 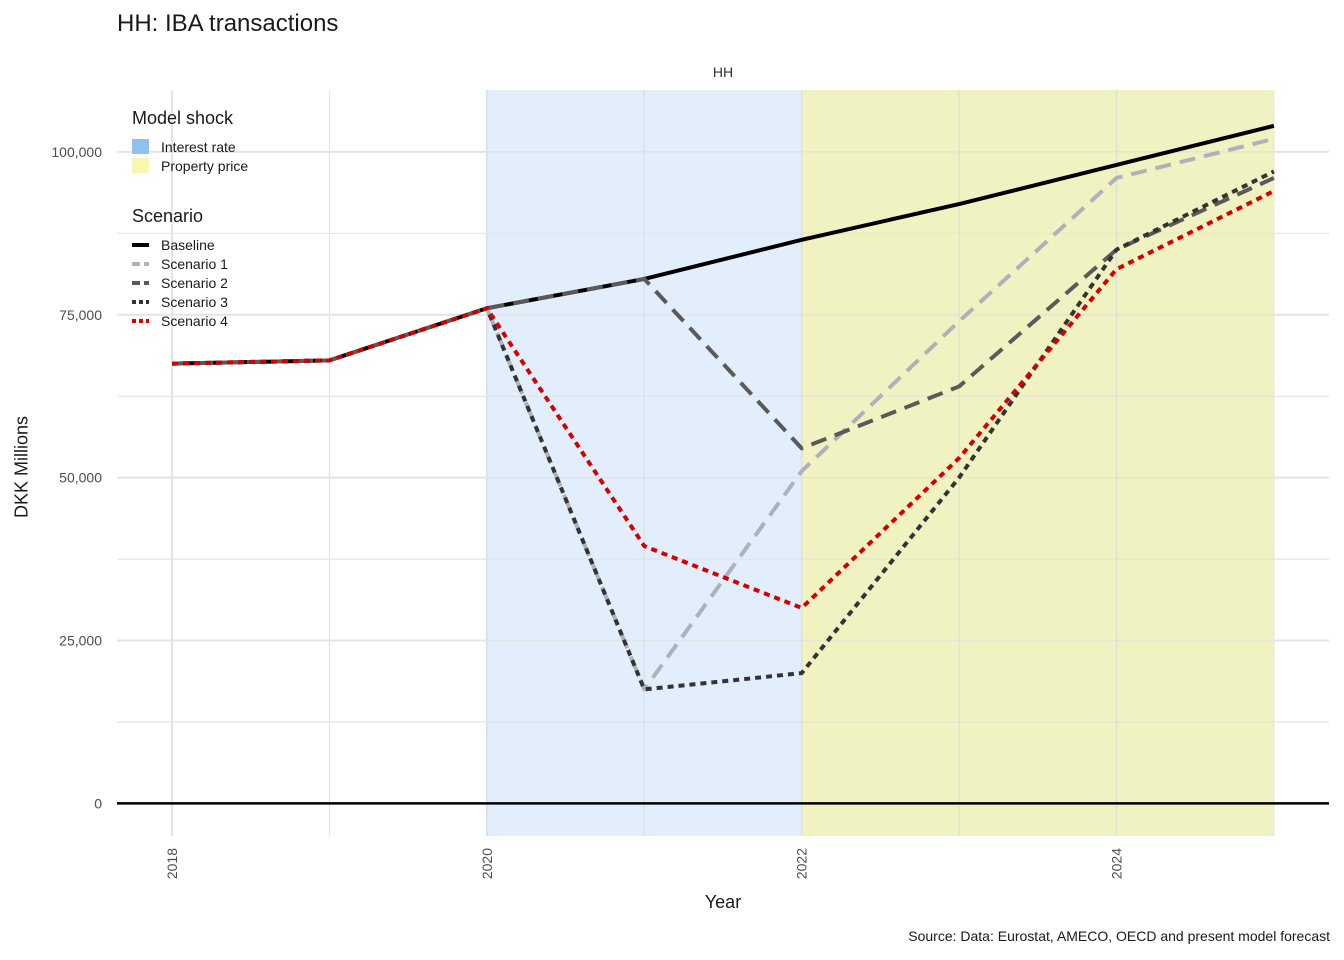 I want to click on y-tick-label: 25,000, so click(x=80, y=641).